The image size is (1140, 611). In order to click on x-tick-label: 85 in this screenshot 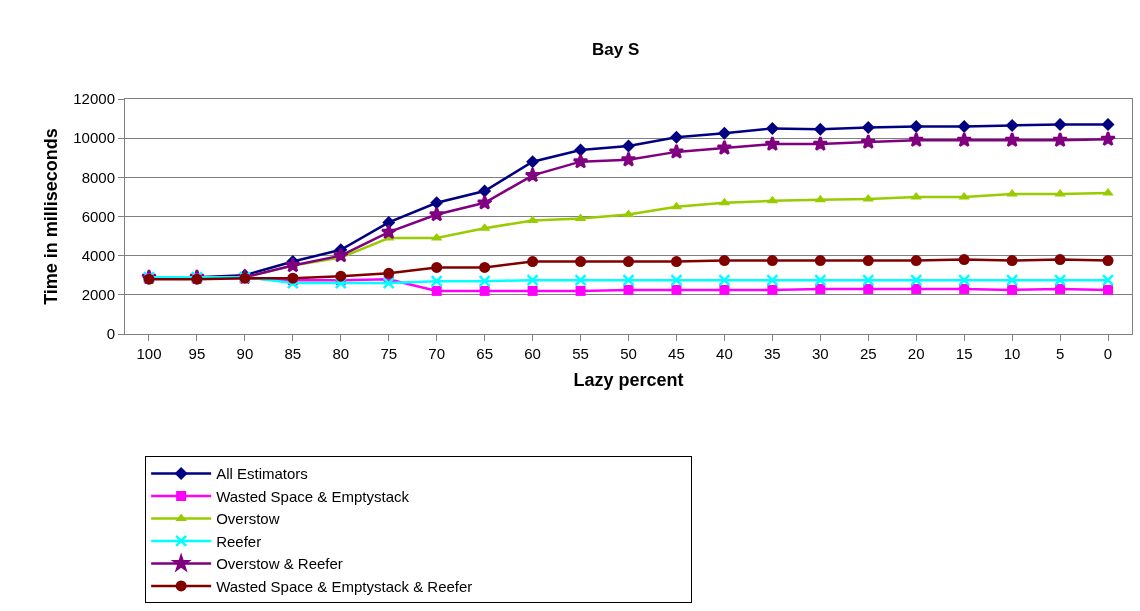, I will do `click(293, 353)`.